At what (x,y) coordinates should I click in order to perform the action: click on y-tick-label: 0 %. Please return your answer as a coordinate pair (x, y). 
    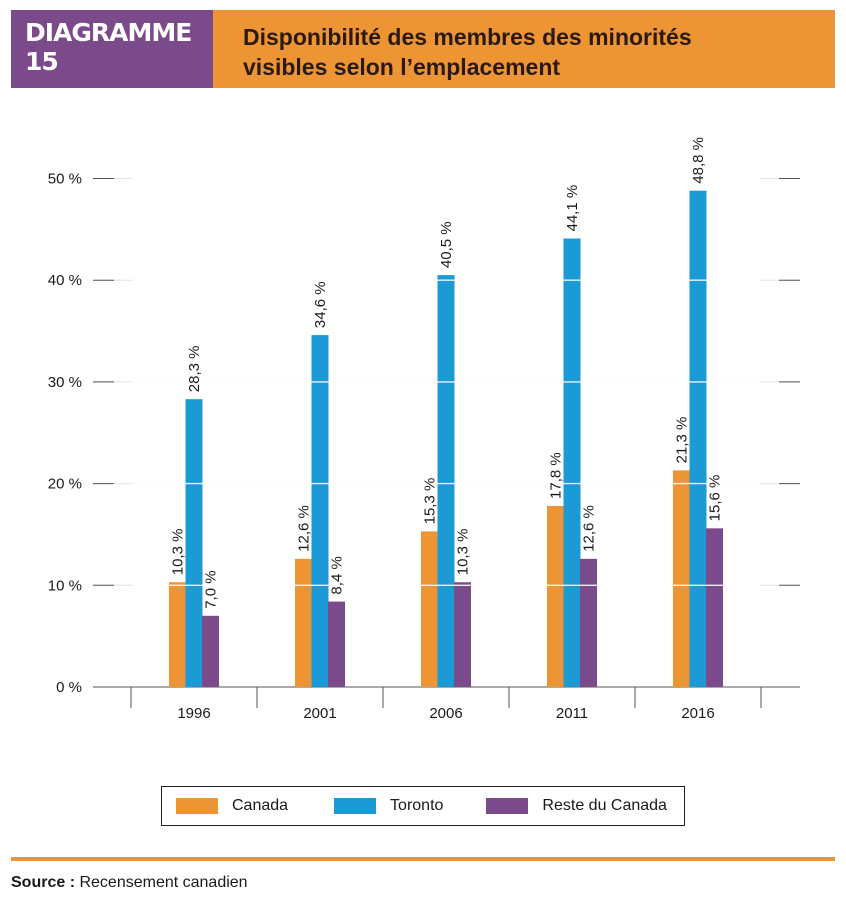
    Looking at the image, I should click on (69, 687).